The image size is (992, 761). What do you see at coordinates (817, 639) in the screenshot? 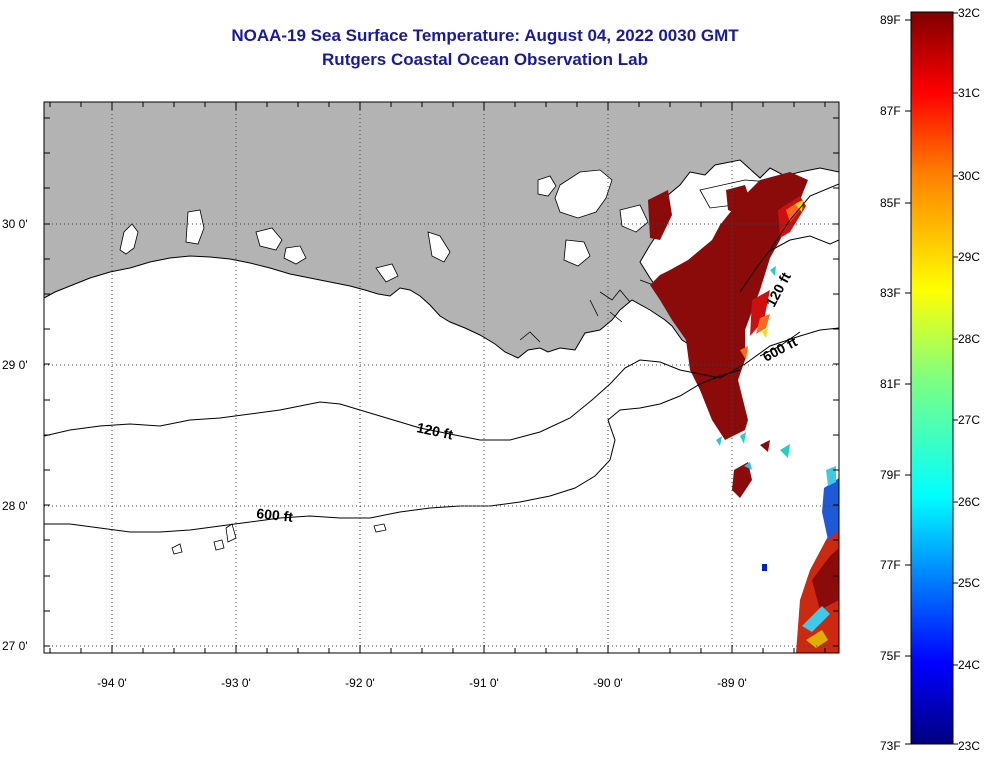
I see `sst-swath-southeast-yellow` at bounding box center [817, 639].